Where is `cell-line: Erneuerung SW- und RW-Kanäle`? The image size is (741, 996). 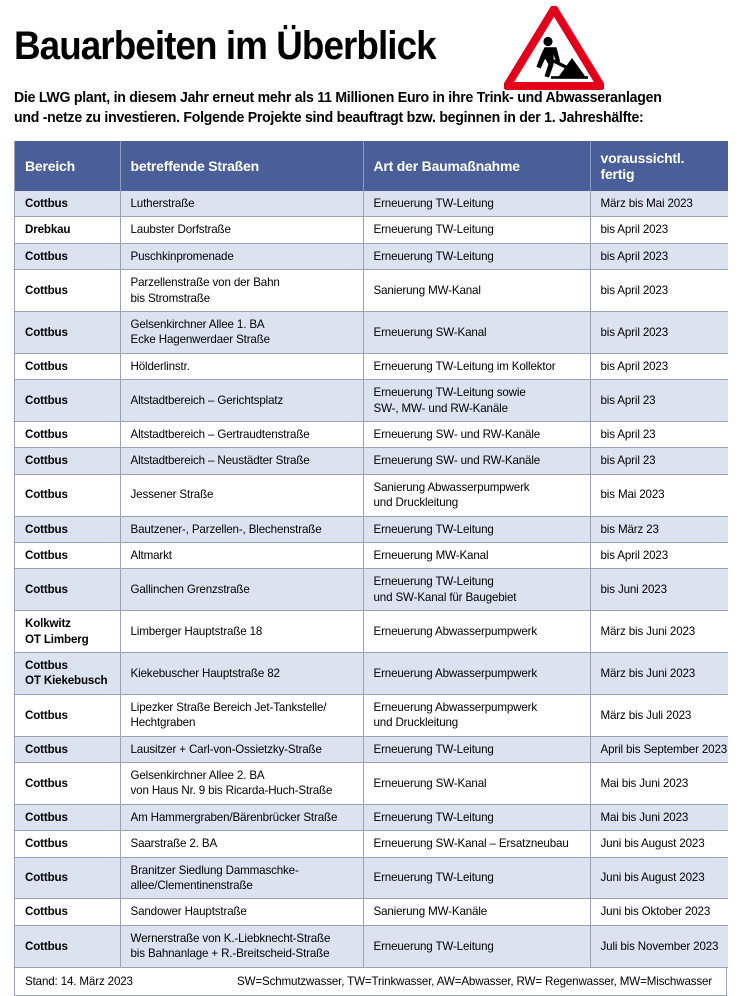 cell-line: Erneuerung SW- und RW-Kanäle is located at coordinates (457, 461).